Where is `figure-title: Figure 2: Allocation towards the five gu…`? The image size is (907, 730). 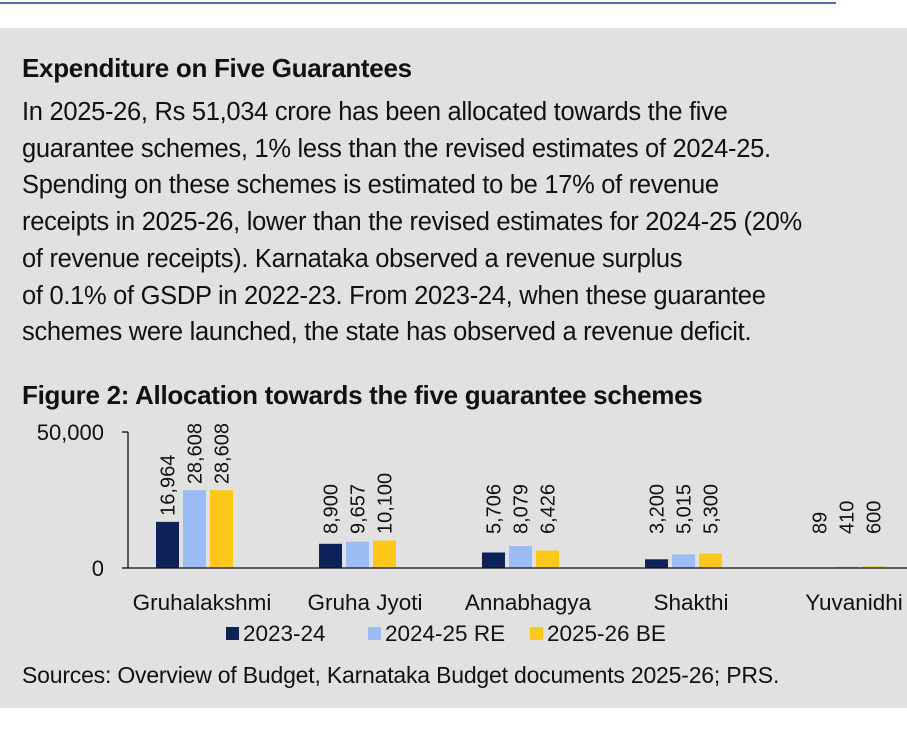
figure-title: Figure 2: Allocation towards the five gu… is located at coordinates (362, 395).